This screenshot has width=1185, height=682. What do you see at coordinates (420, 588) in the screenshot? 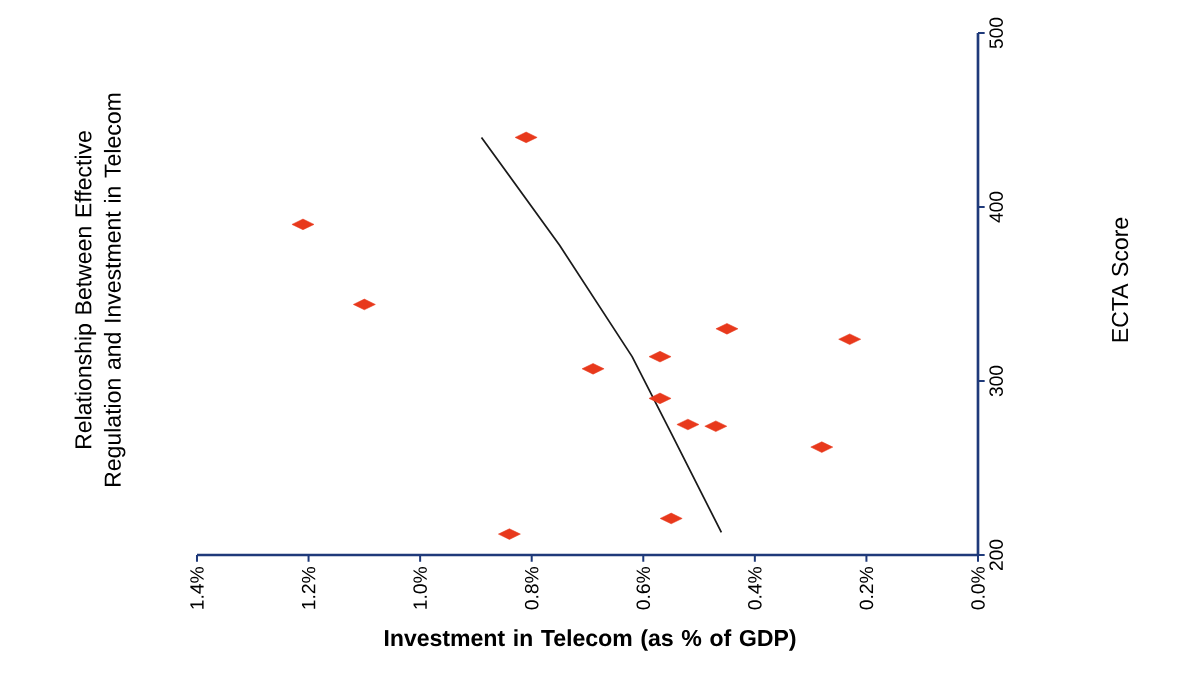
I see `x-tick-label: 1.0%` at bounding box center [420, 588].